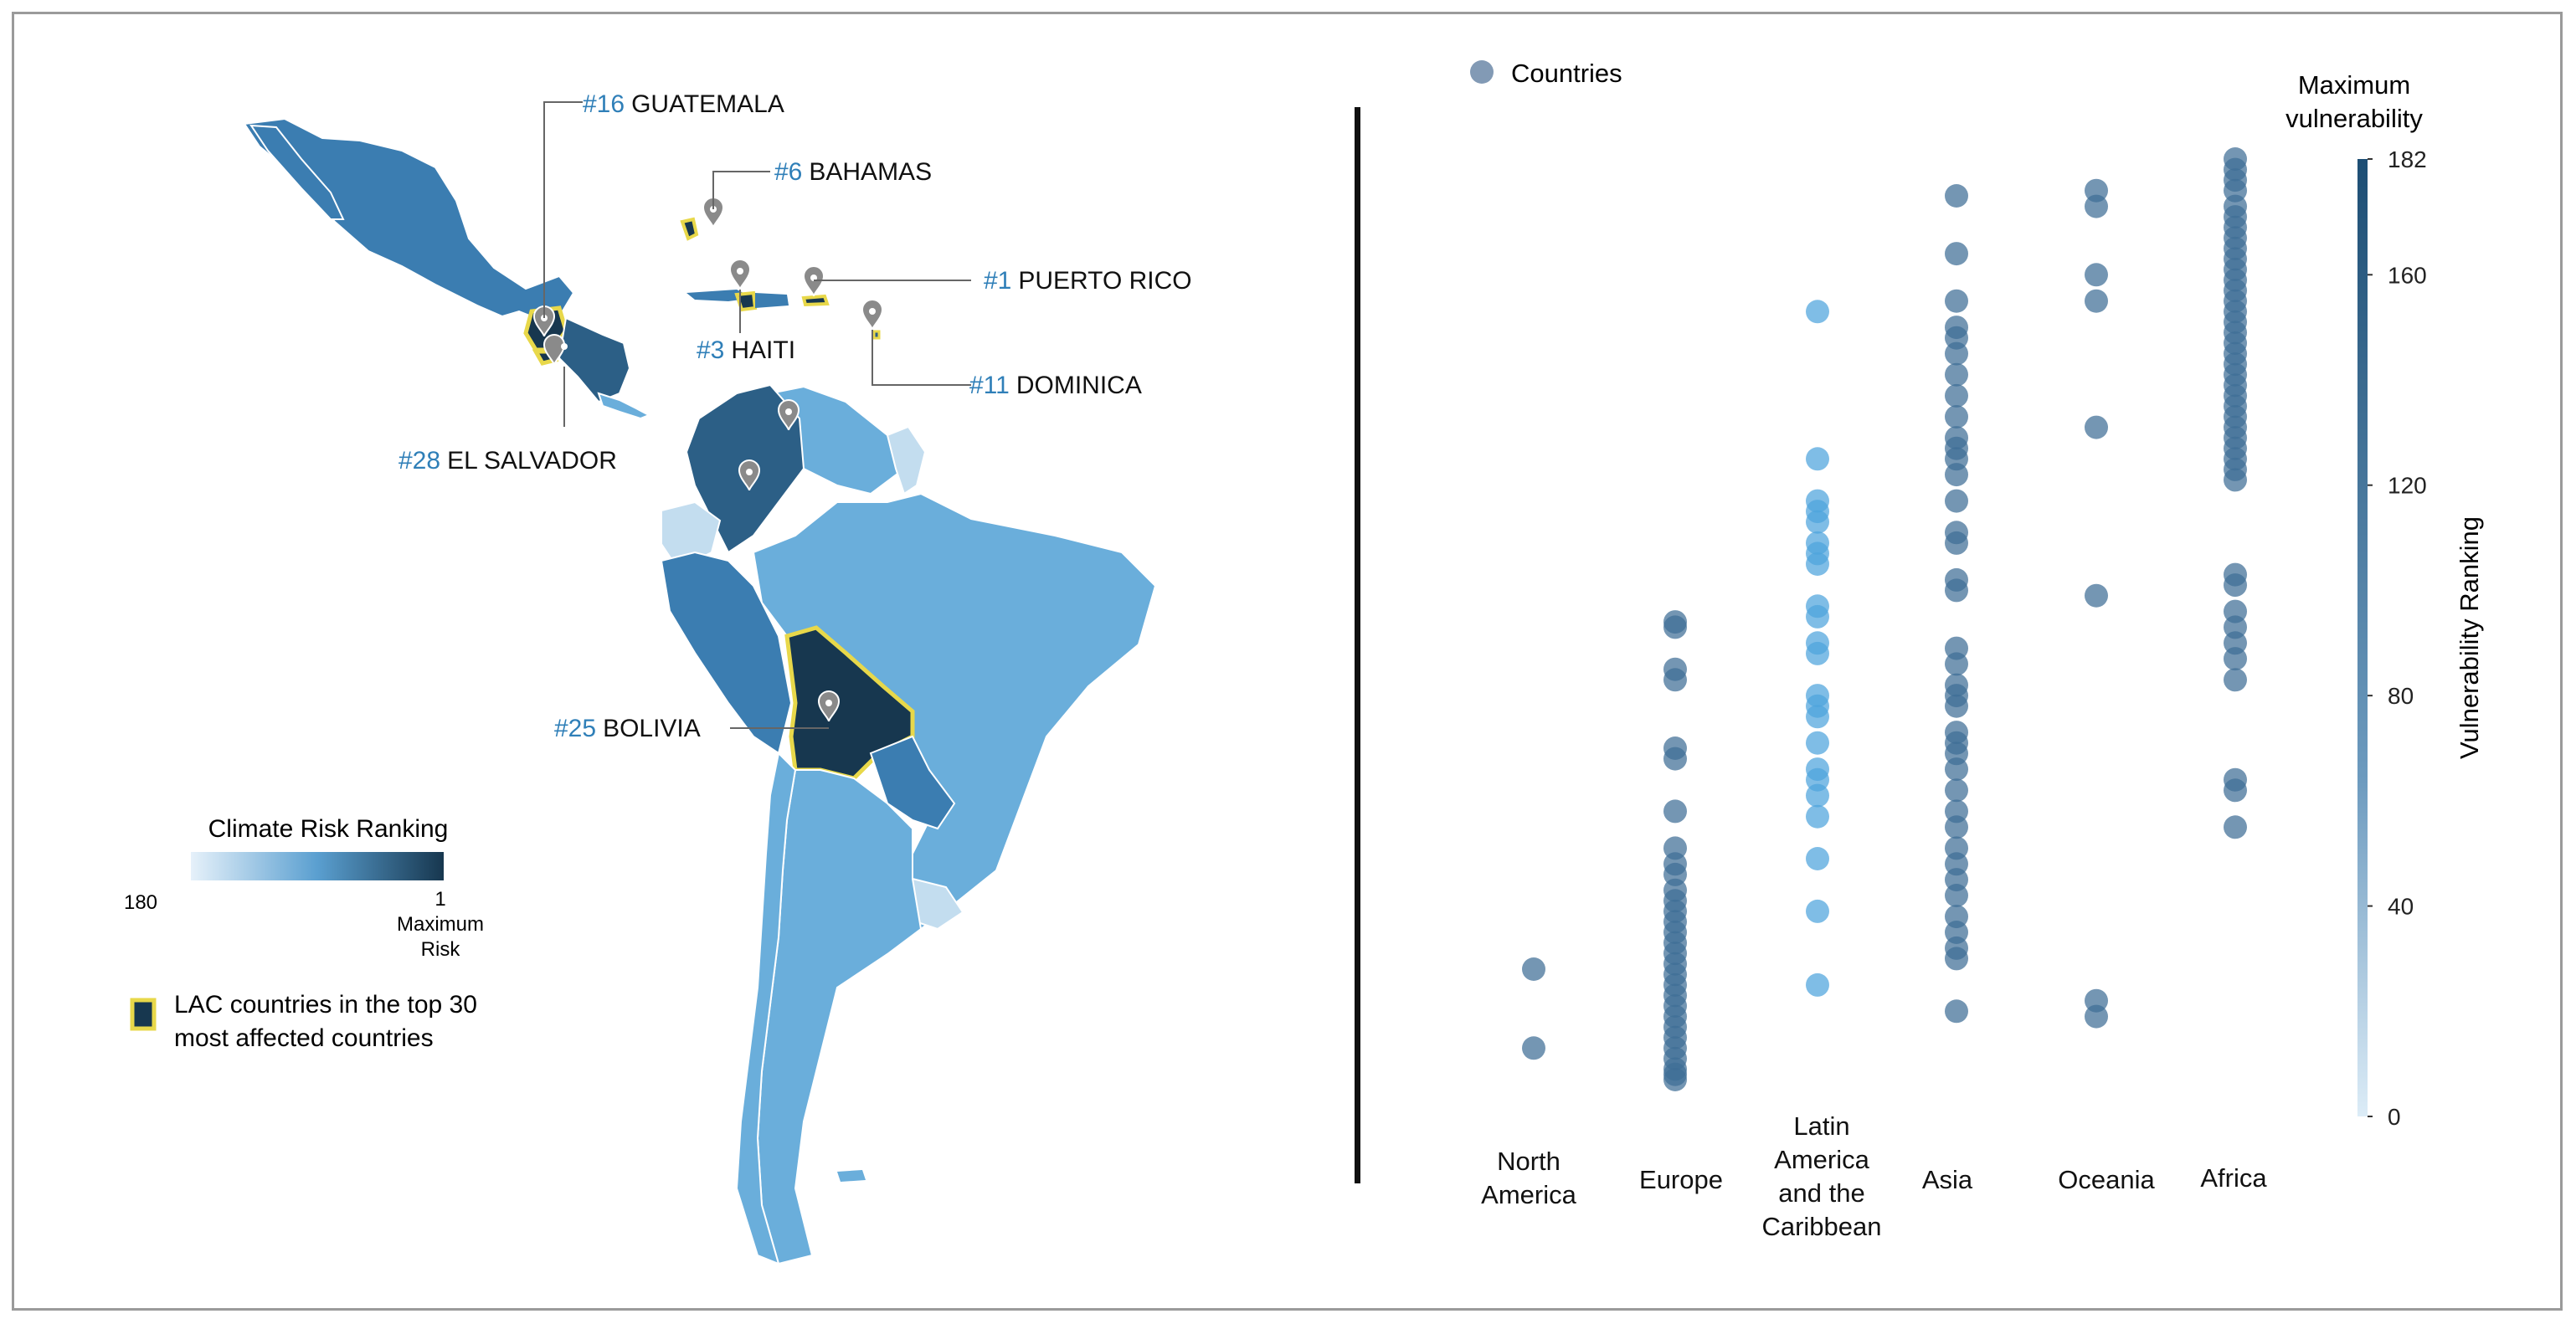 Image resolution: width=2576 pixels, height=1324 pixels. I want to click on country-puerto-rico, so click(816, 300).